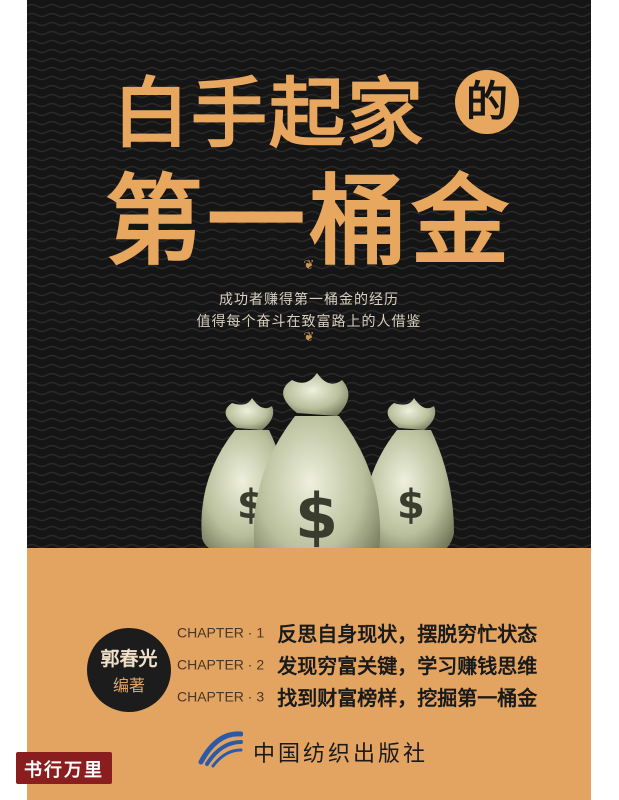 The width and height of the screenshot is (619, 800). Describe the element at coordinates (221, 749) in the screenshot. I see `publisher-logo-icon` at that location.